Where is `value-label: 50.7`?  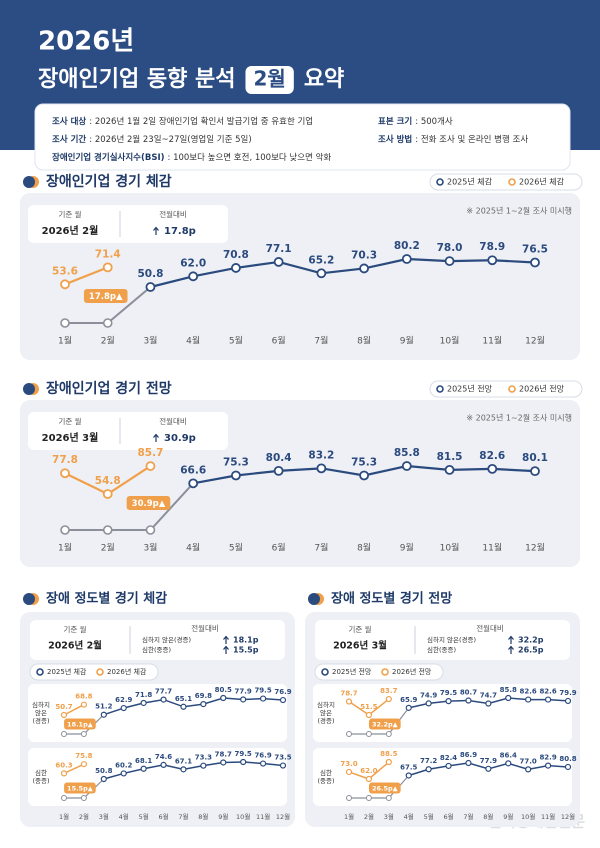
value-label: 50.7 is located at coordinates (63, 707).